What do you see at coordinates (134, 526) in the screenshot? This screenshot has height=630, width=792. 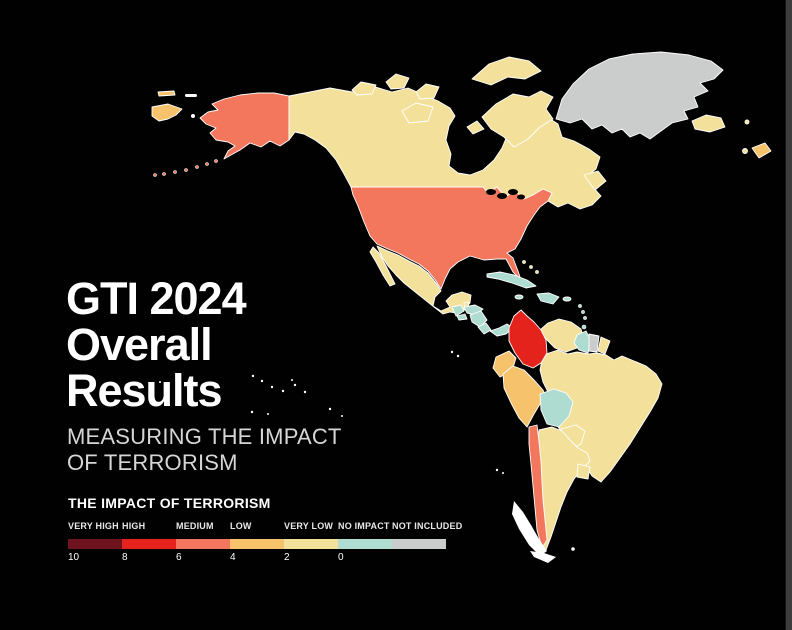 I see `legend-label-high: HIGH` at bounding box center [134, 526].